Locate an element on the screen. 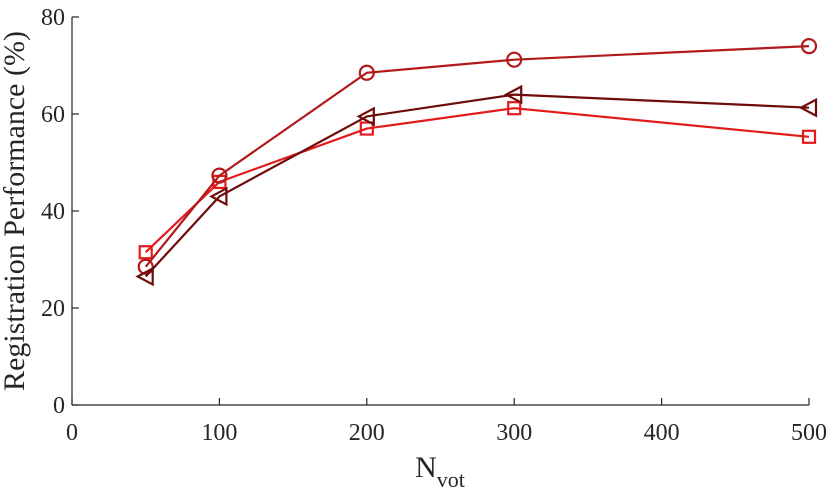 This screenshot has width=831, height=499. x-tick-label: 300 is located at coordinates (514, 433).